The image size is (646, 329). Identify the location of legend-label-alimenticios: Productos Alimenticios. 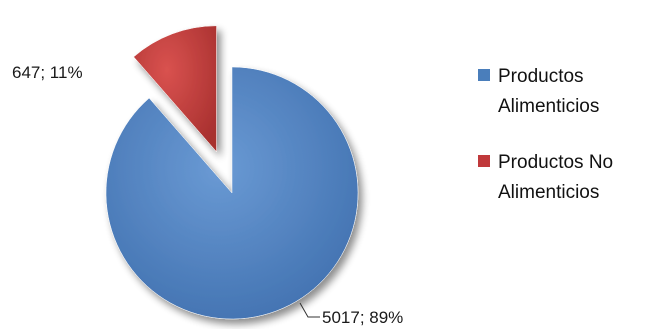
(549, 91).